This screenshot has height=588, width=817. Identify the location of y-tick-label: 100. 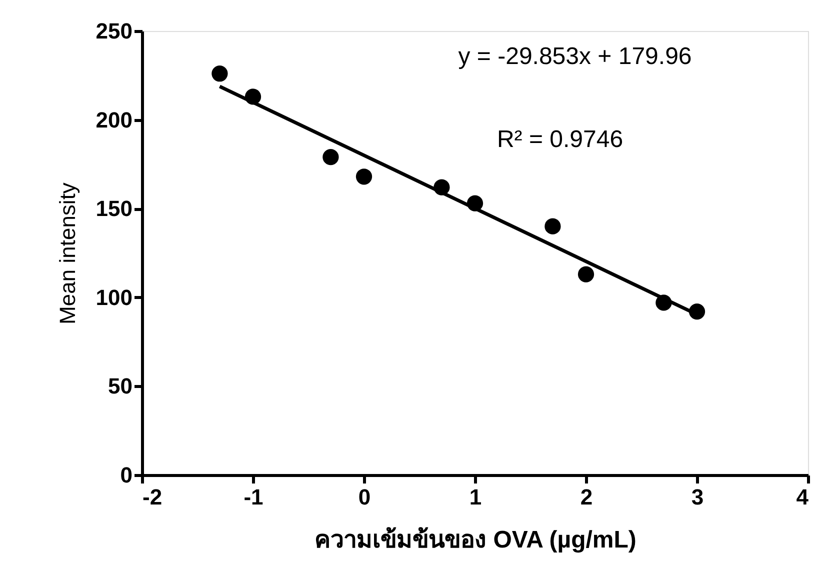
(114, 297).